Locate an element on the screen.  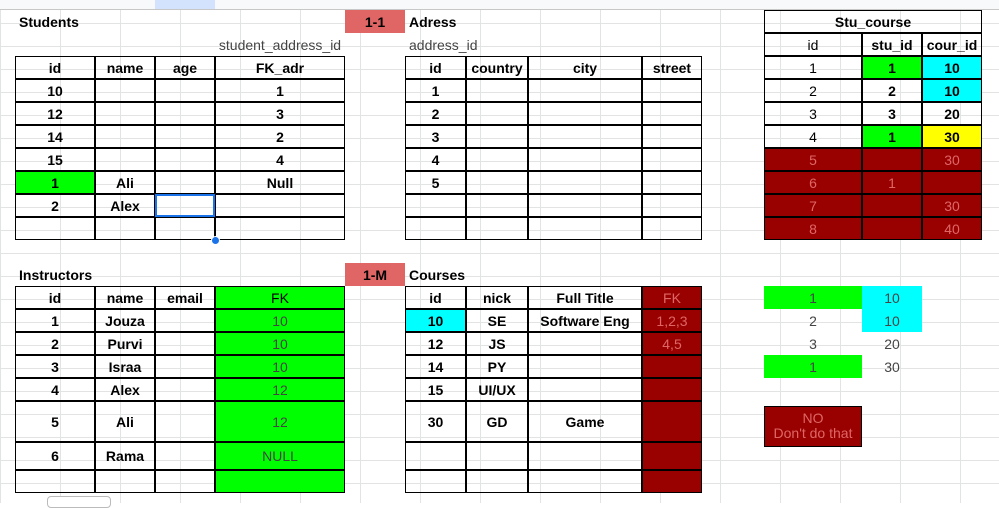
stu-course-cell: 1 is located at coordinates (892, 182).